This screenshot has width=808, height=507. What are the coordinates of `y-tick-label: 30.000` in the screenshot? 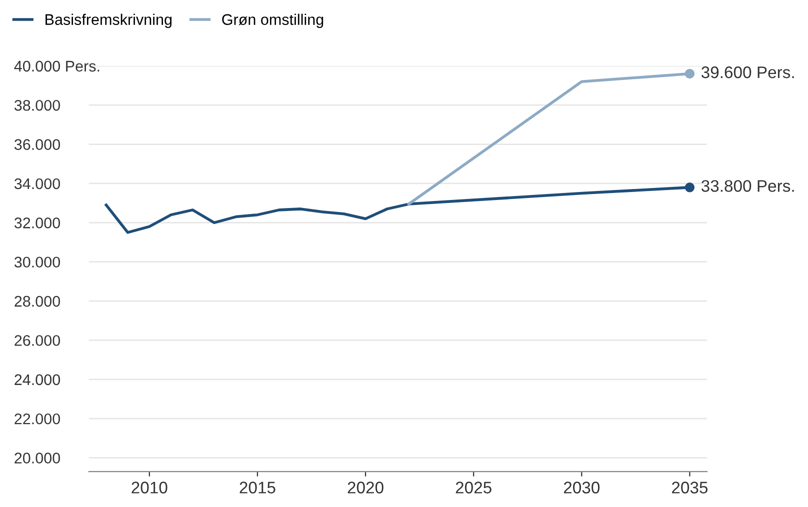 It's located at (37, 262).